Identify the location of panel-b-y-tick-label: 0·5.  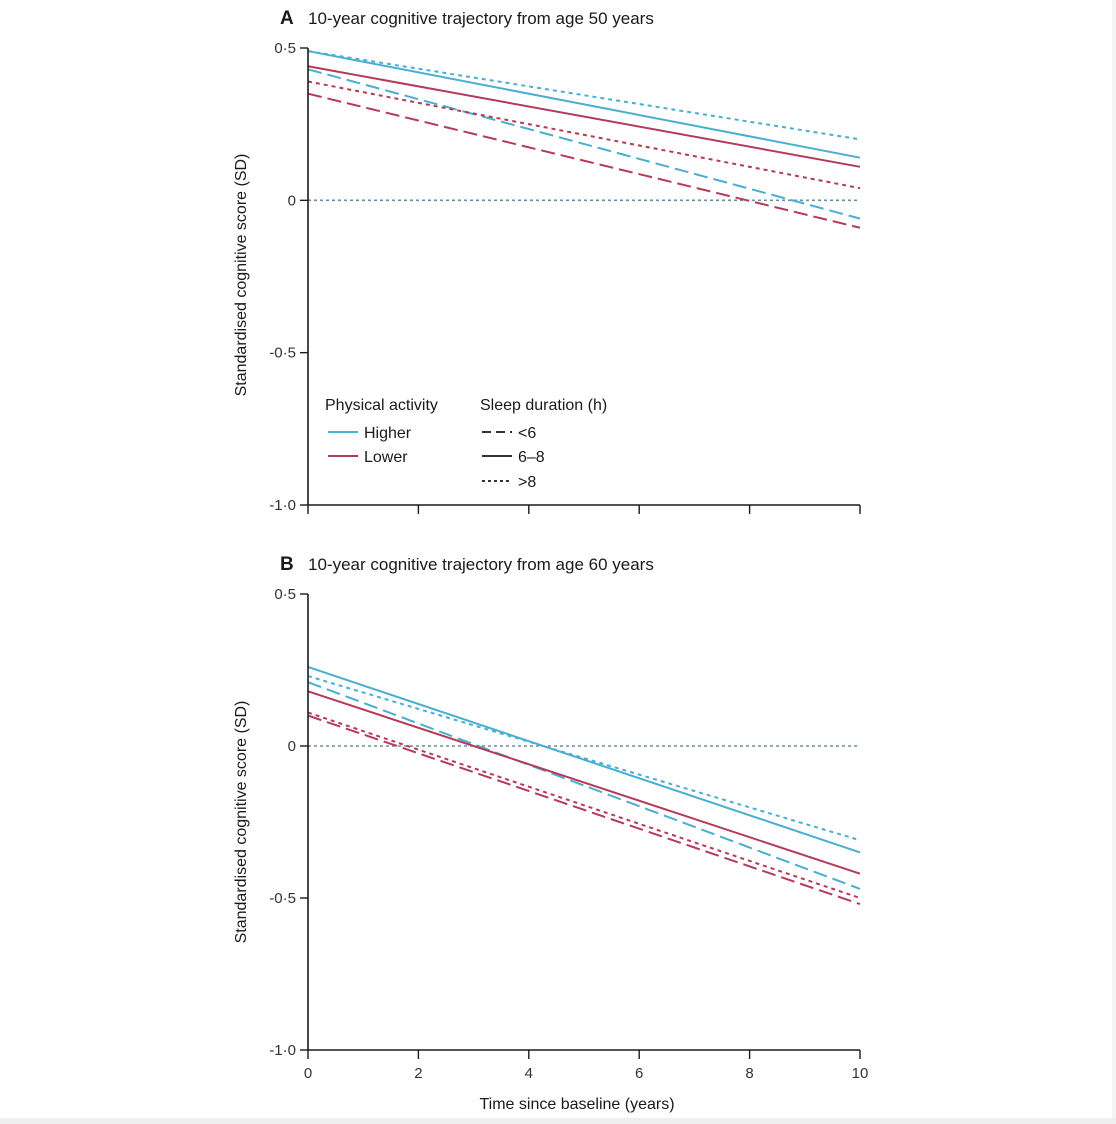
(285, 594).